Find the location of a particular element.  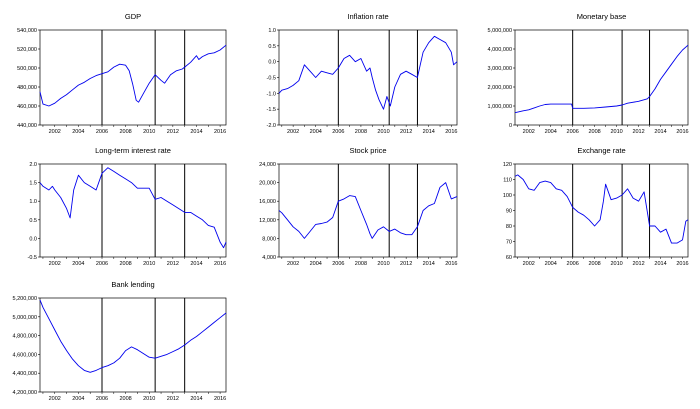

chart-6-x-tick-label: 2012 is located at coordinates (638, 264).